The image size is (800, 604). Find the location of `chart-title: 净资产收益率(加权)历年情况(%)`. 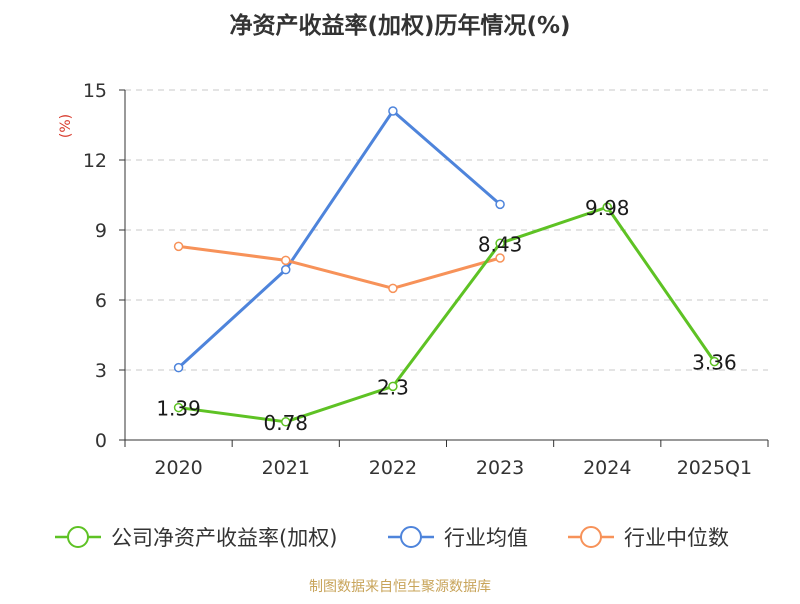

chart-title: 净资产收益率(加权)历年情况(%) is located at coordinates (399, 25).